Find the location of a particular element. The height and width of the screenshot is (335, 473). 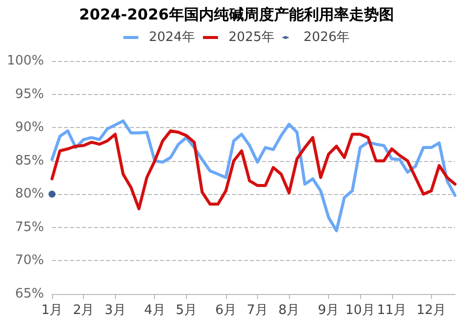

y-tick-label: 80% is located at coordinates (29, 194).